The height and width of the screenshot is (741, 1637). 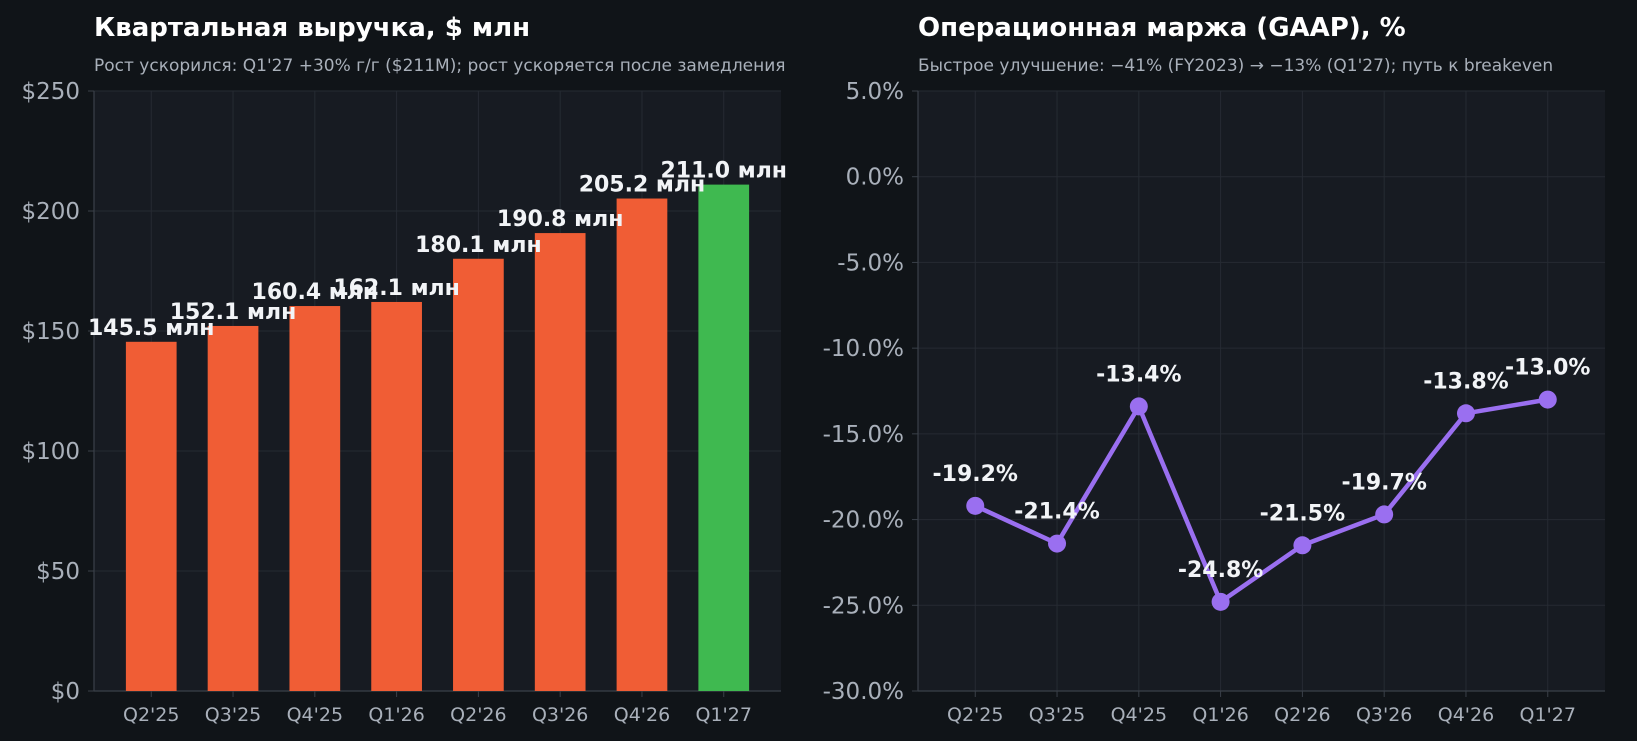 I want to click on margin-line-series, so click(x=1261, y=500).